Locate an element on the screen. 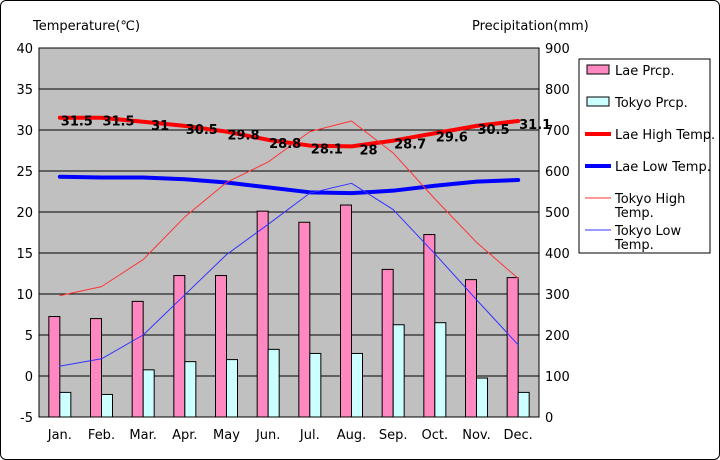  right-tick-label: 500 is located at coordinates (557, 213).